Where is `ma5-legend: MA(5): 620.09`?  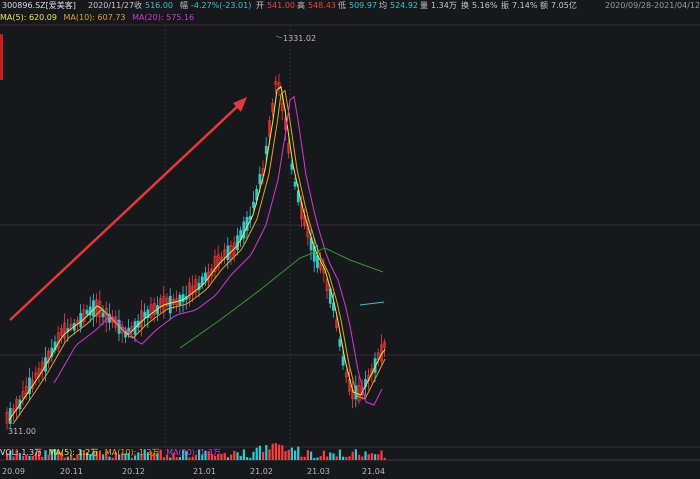 ma5-legend: MA(5): 620.09 is located at coordinates (28, 17).